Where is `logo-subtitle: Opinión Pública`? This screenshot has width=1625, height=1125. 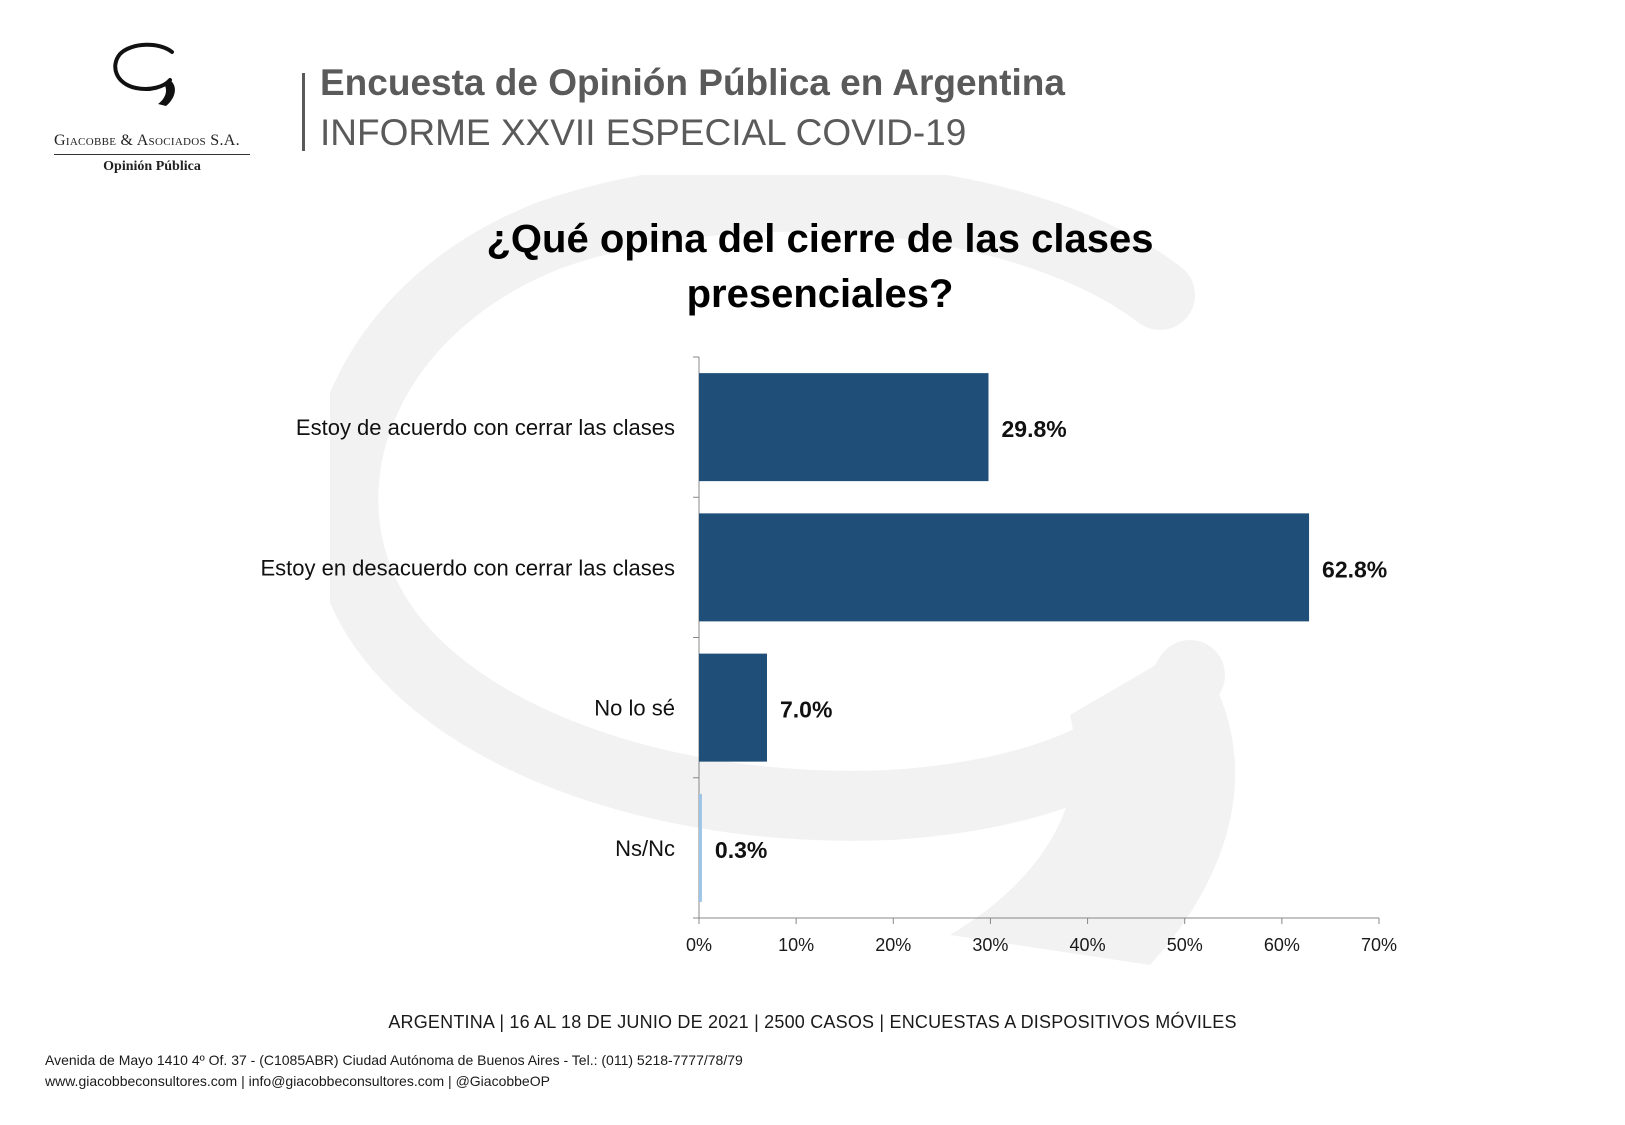
logo-subtitle: Opinión Pública is located at coordinates (152, 166).